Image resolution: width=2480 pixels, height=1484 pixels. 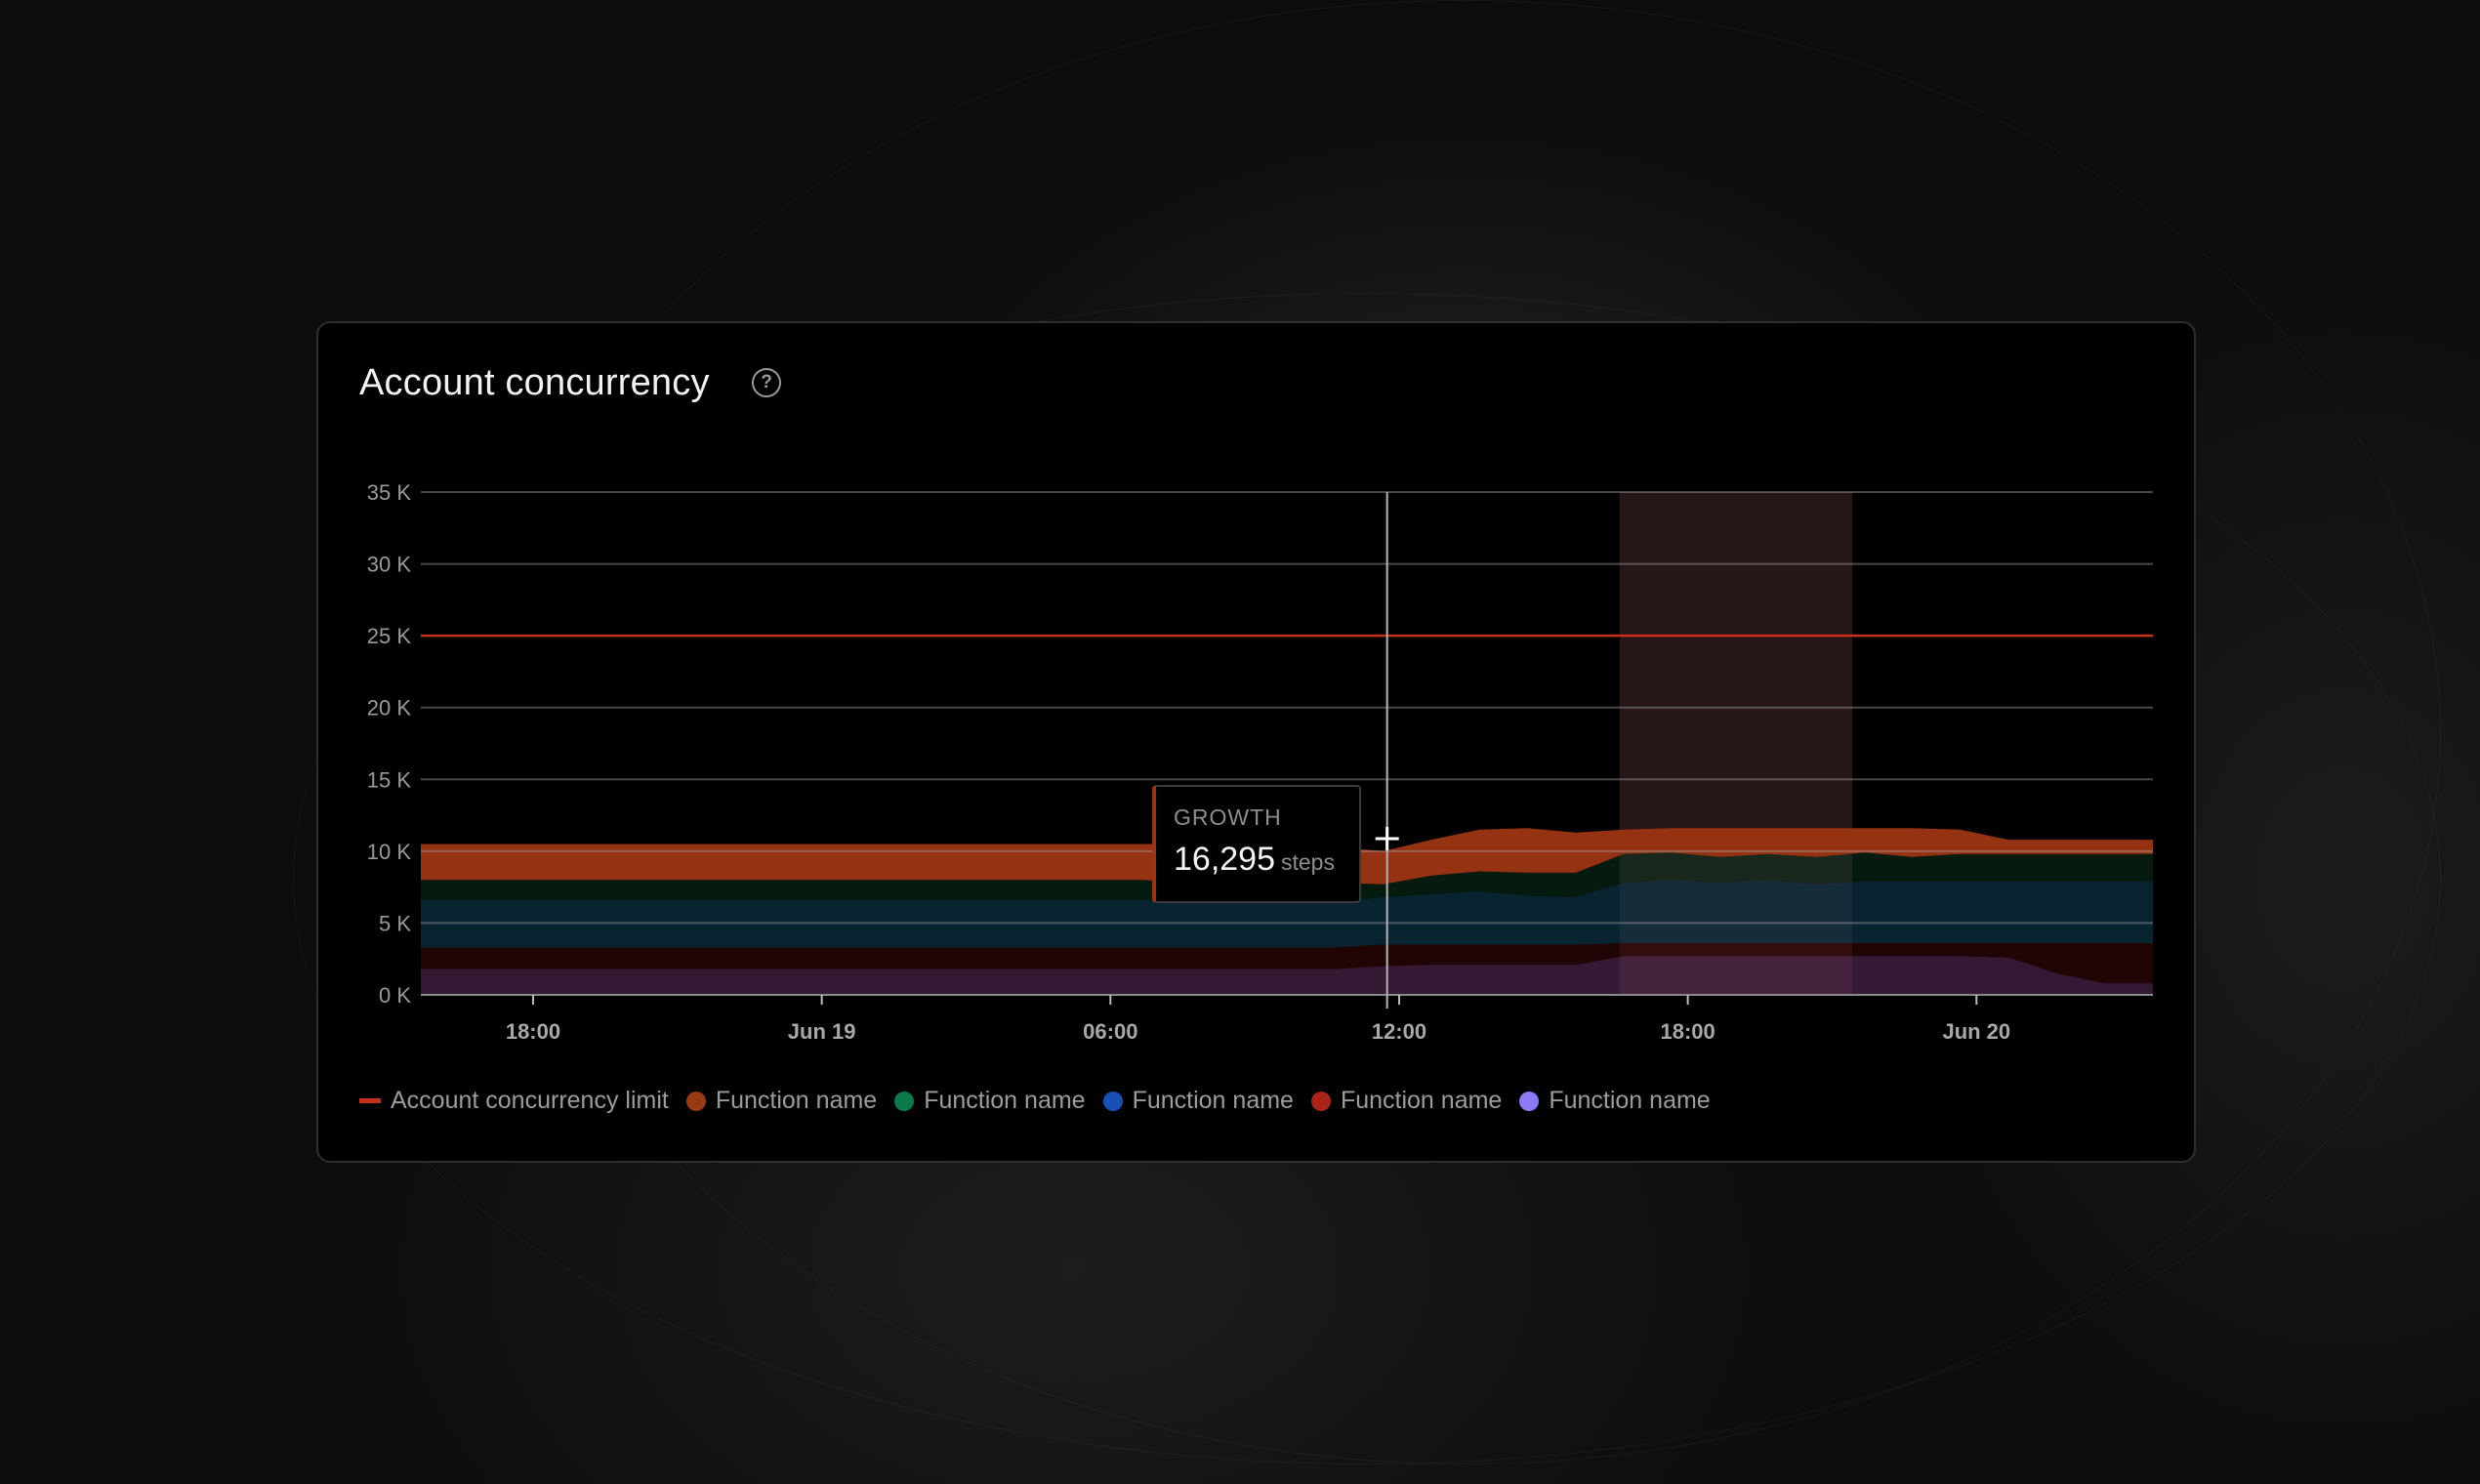 I want to click on y-tick-label: 0 K, so click(x=395, y=996).